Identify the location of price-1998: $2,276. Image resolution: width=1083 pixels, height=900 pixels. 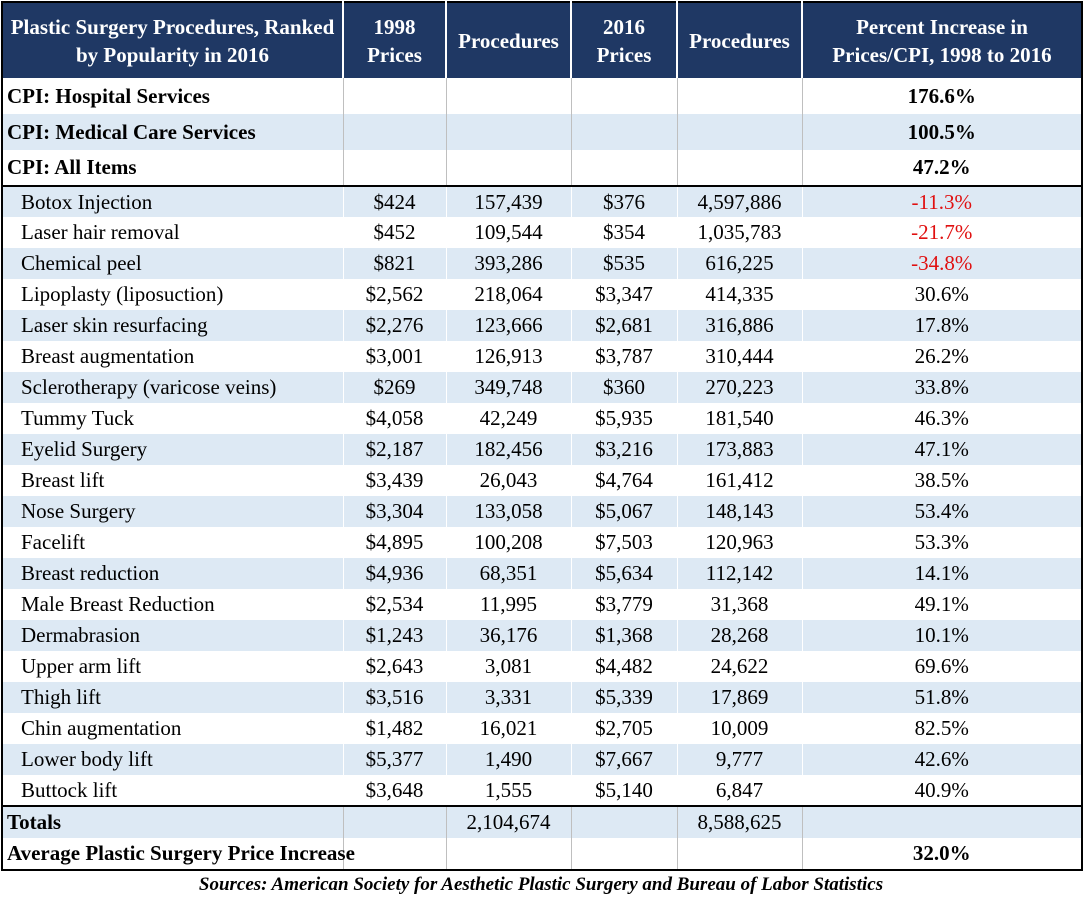
(395, 325).